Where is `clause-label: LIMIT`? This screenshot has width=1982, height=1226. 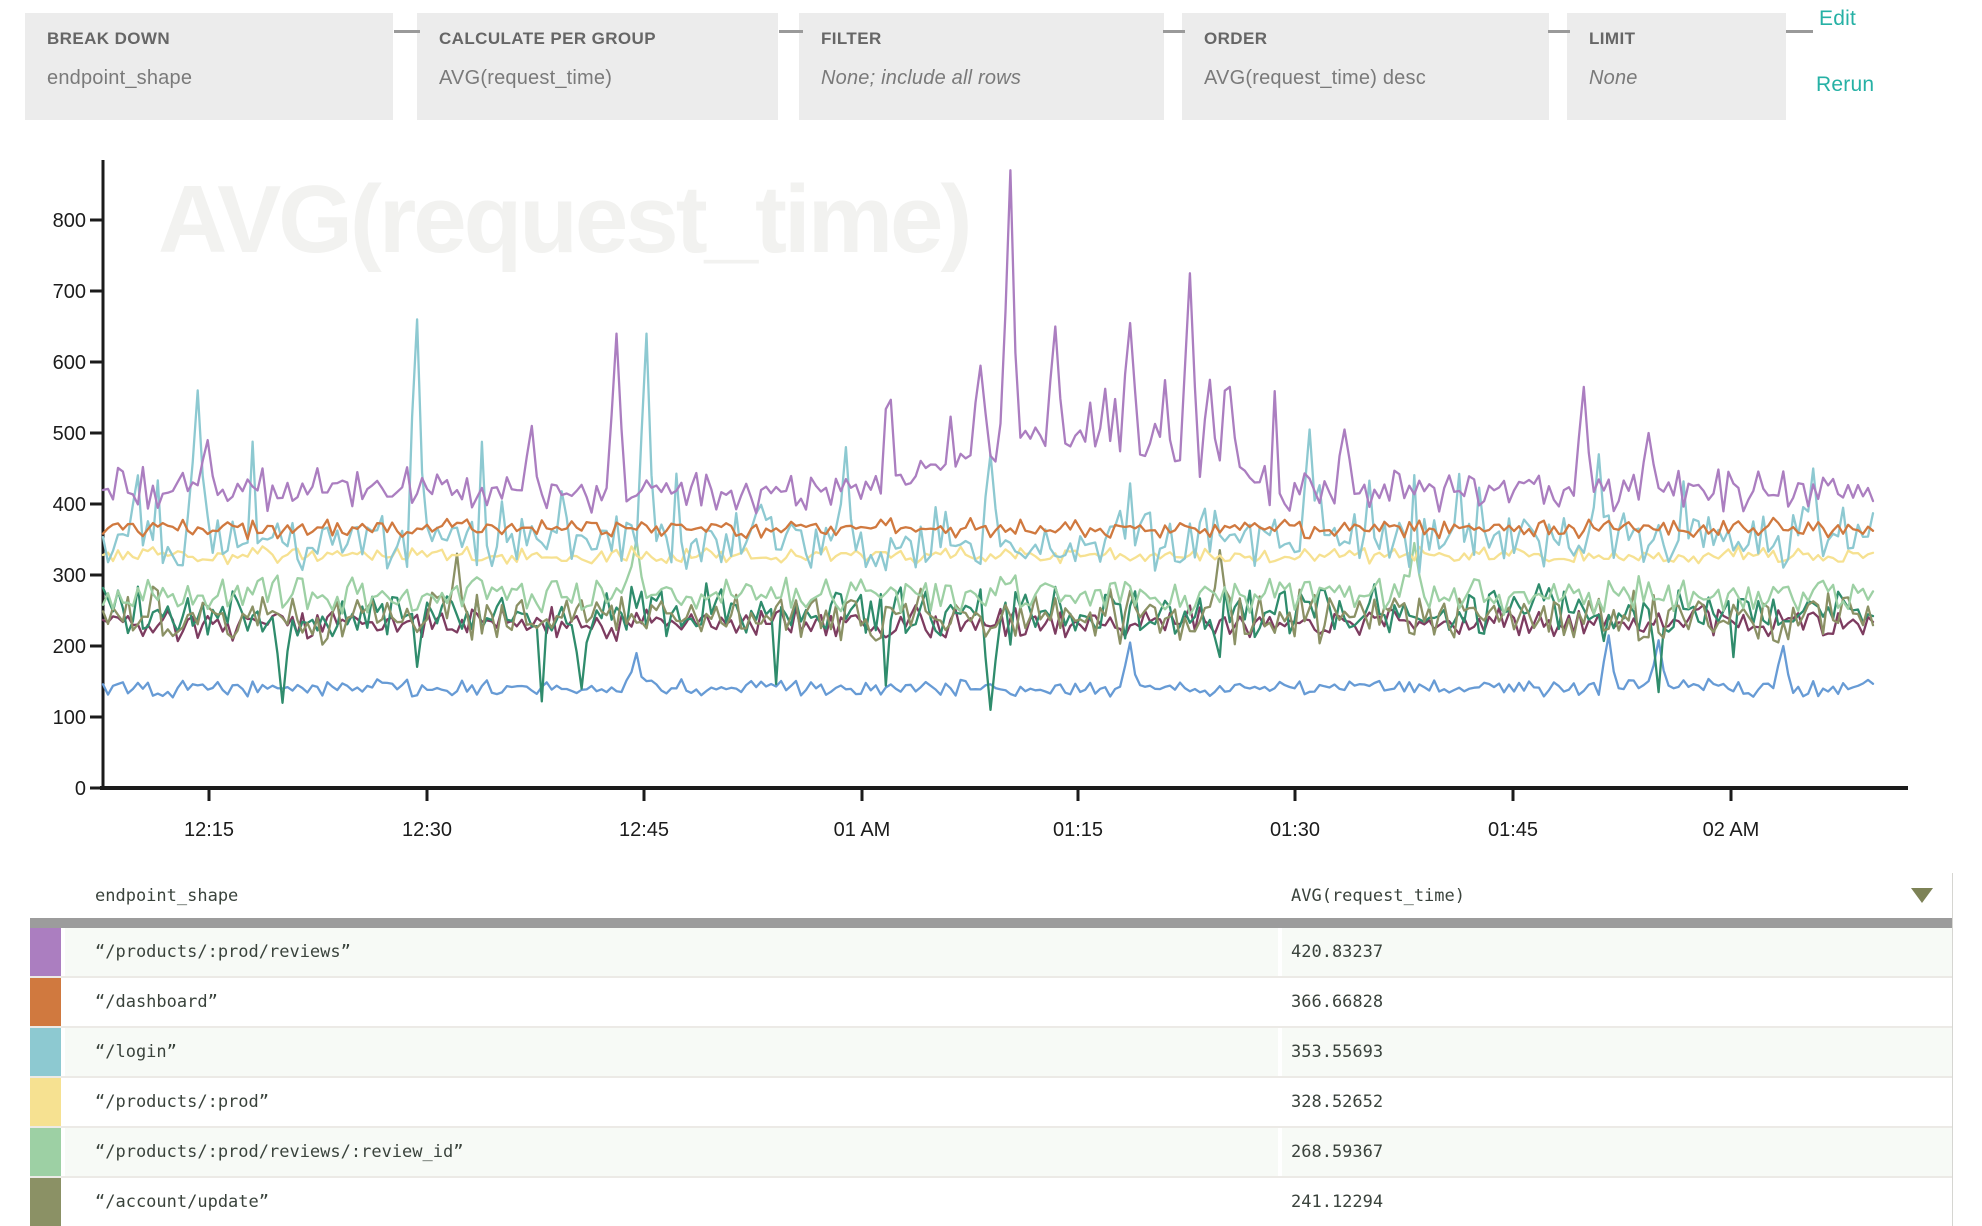
clause-label: LIMIT is located at coordinates (1612, 38).